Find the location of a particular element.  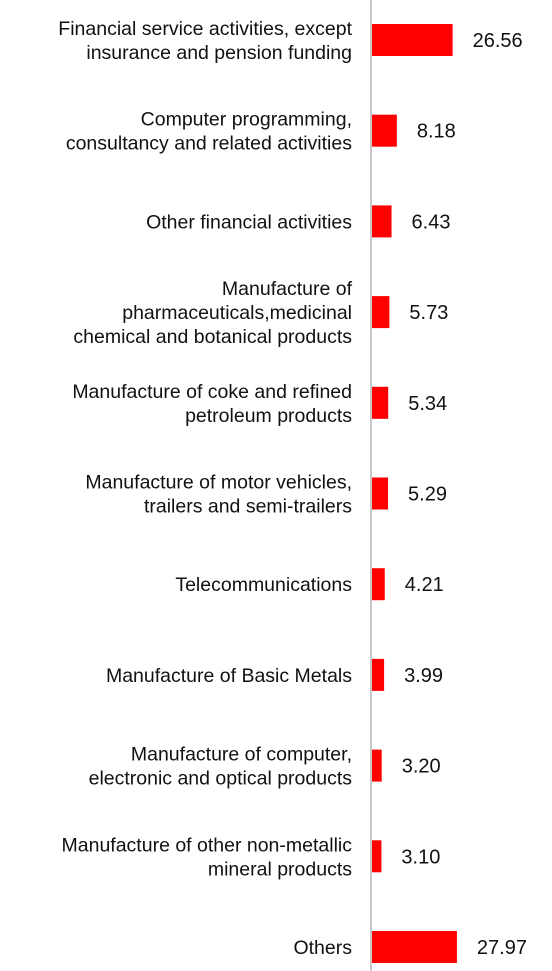

category-label-line: petroleum products is located at coordinates (268, 416).